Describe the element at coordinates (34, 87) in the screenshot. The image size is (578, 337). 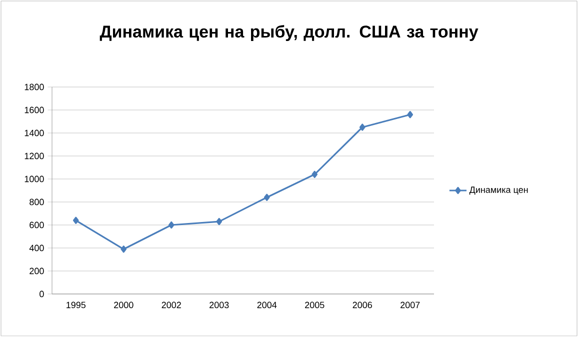
I see `y-tick-label: 1800` at that location.